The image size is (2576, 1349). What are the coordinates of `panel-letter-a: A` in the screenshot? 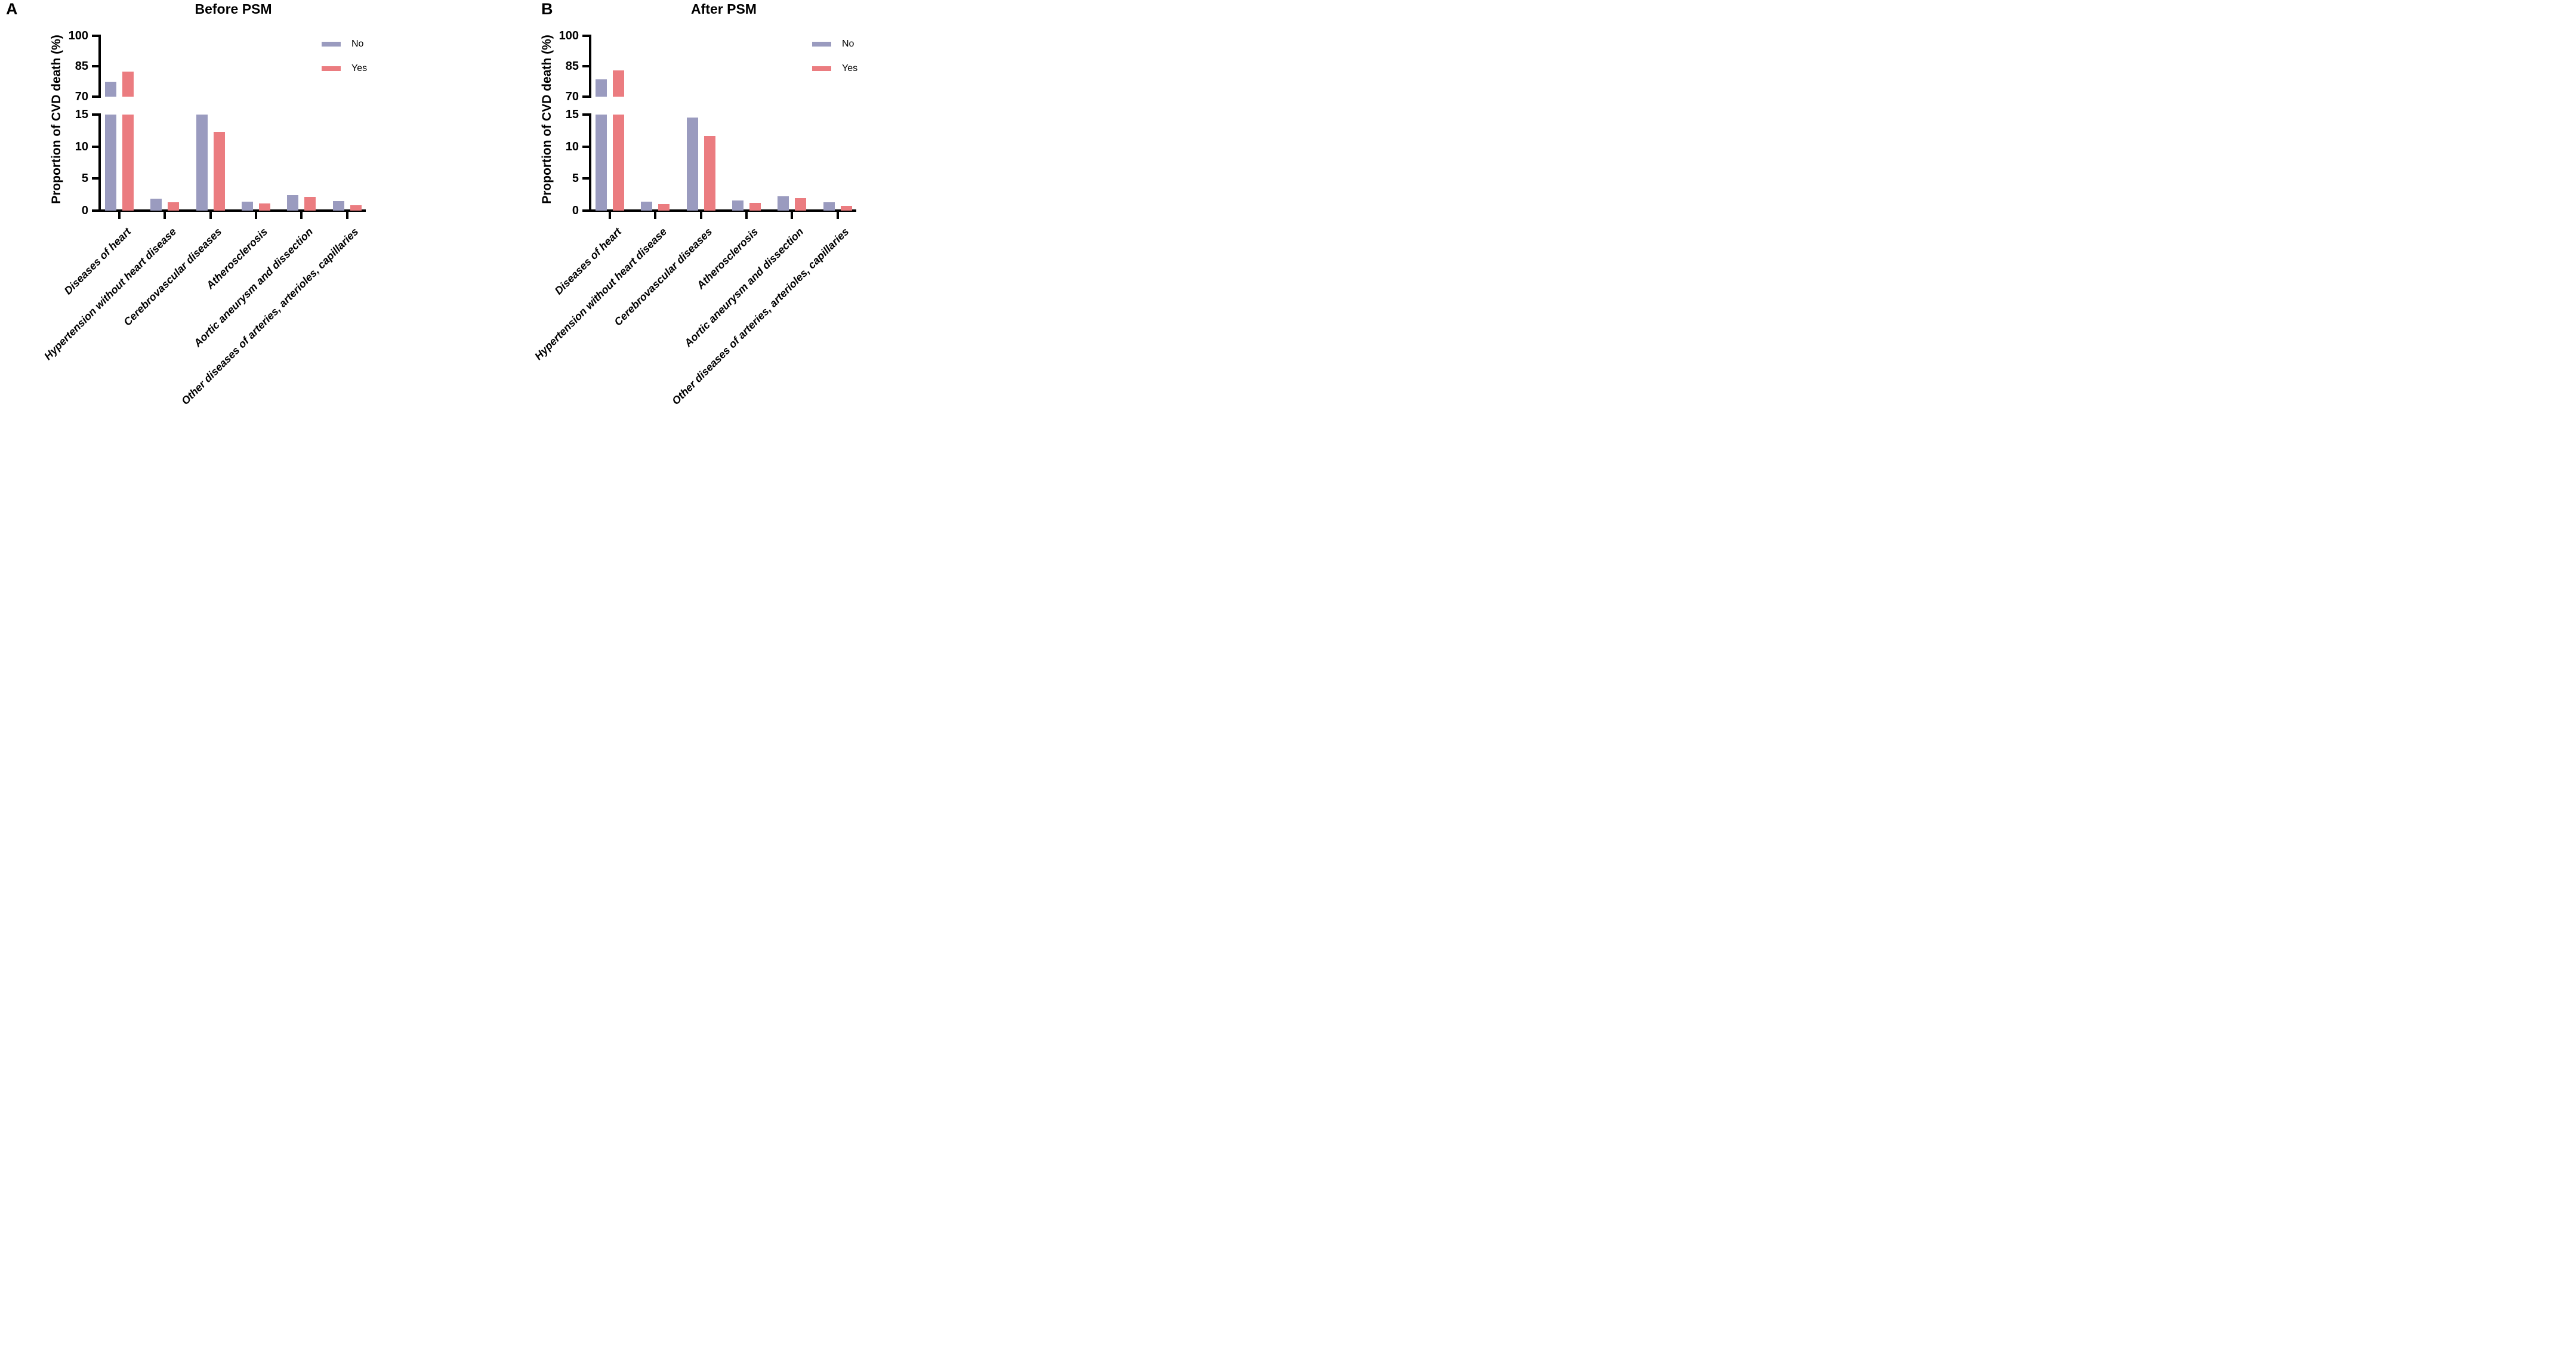 It's located at (12, 9).